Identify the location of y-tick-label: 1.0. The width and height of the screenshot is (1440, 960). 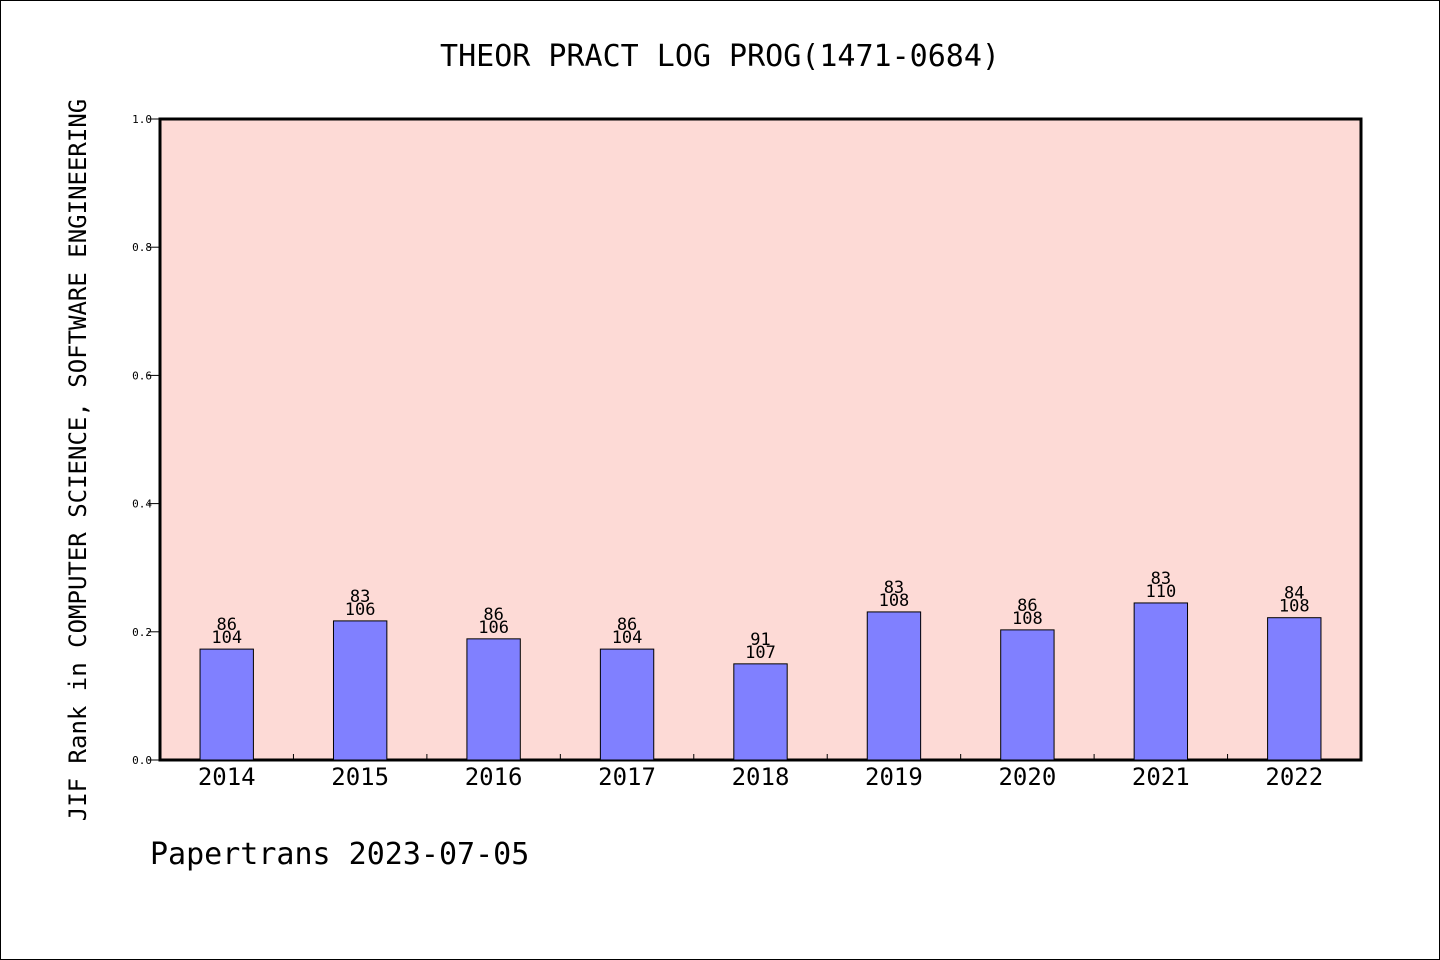
(142, 119).